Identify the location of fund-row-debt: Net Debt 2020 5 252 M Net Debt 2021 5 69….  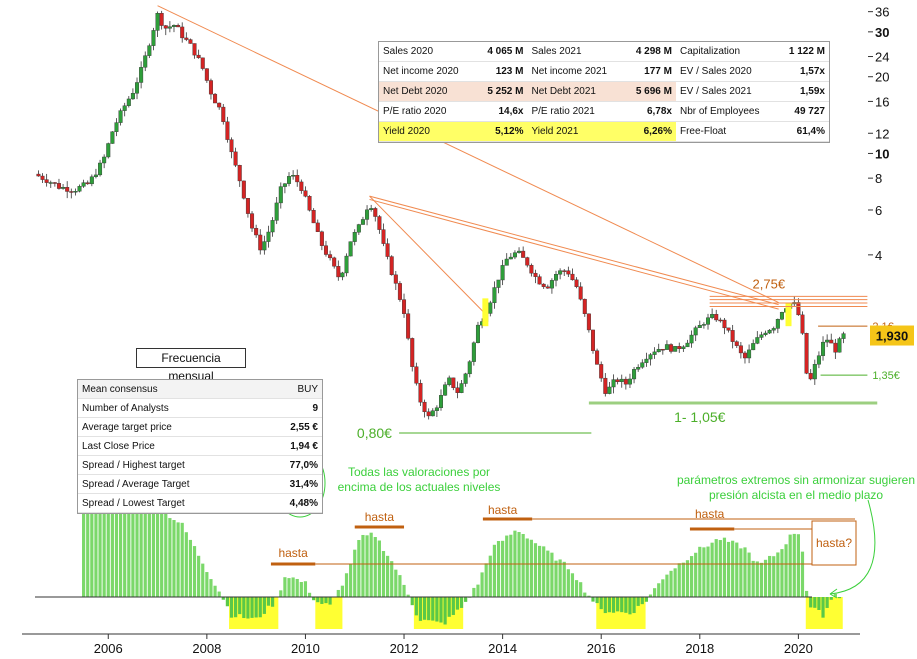
(604, 91).